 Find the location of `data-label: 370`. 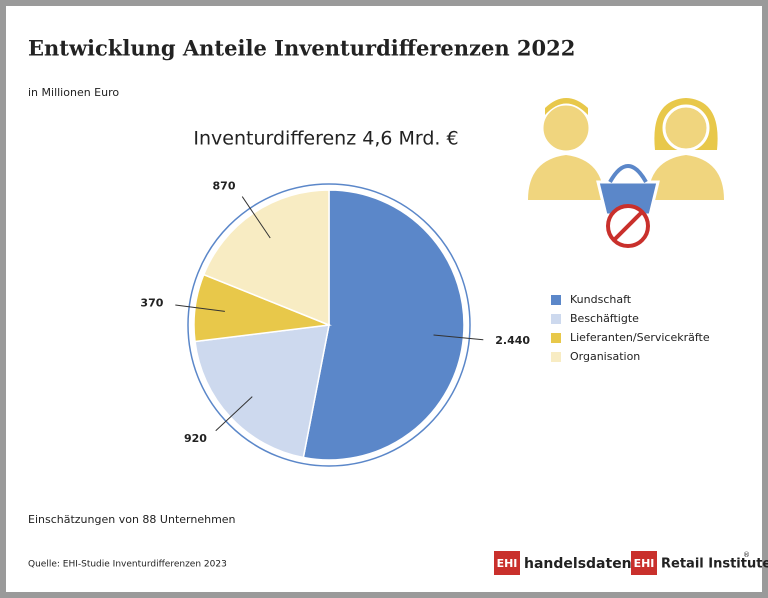

data-label: 370 is located at coordinates (151, 302).